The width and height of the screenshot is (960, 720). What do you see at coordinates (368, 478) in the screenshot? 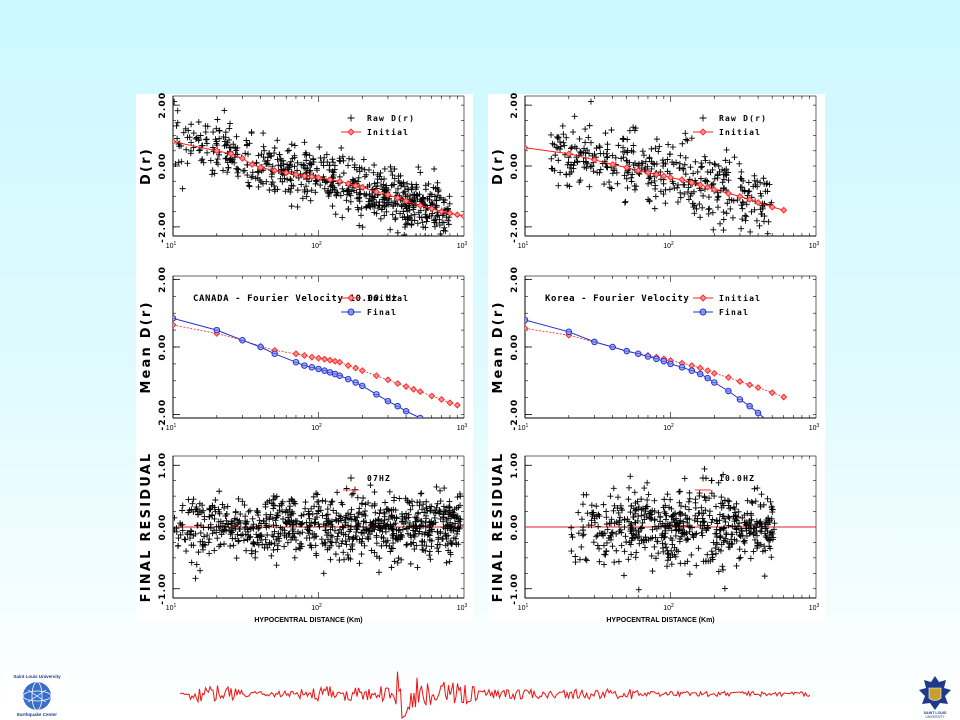
I see `legend-entry: 07HZ` at bounding box center [368, 478].